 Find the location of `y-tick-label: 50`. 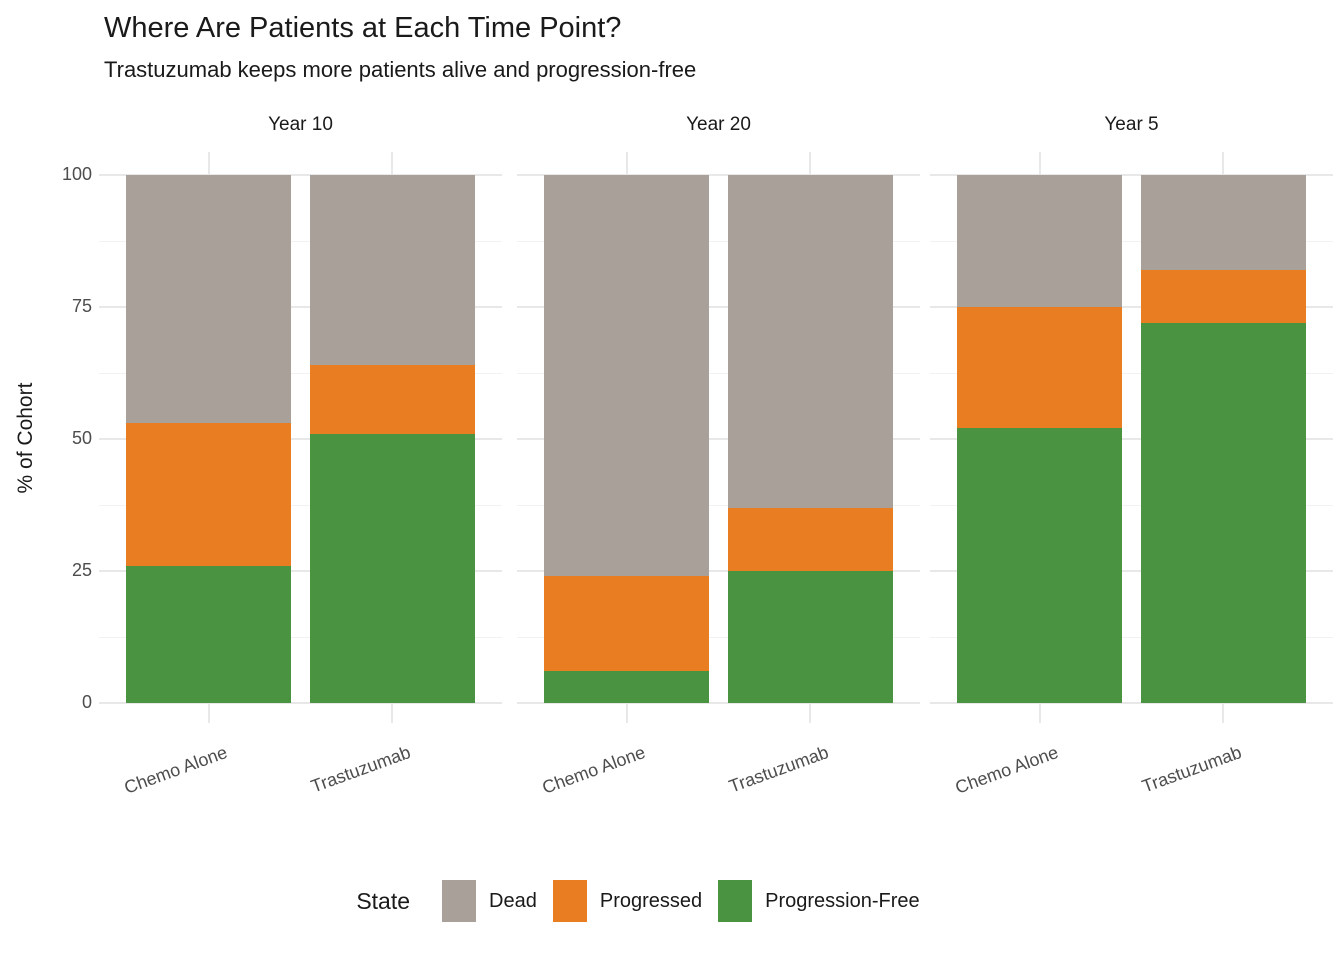

y-tick-label: 50 is located at coordinates (81, 438).